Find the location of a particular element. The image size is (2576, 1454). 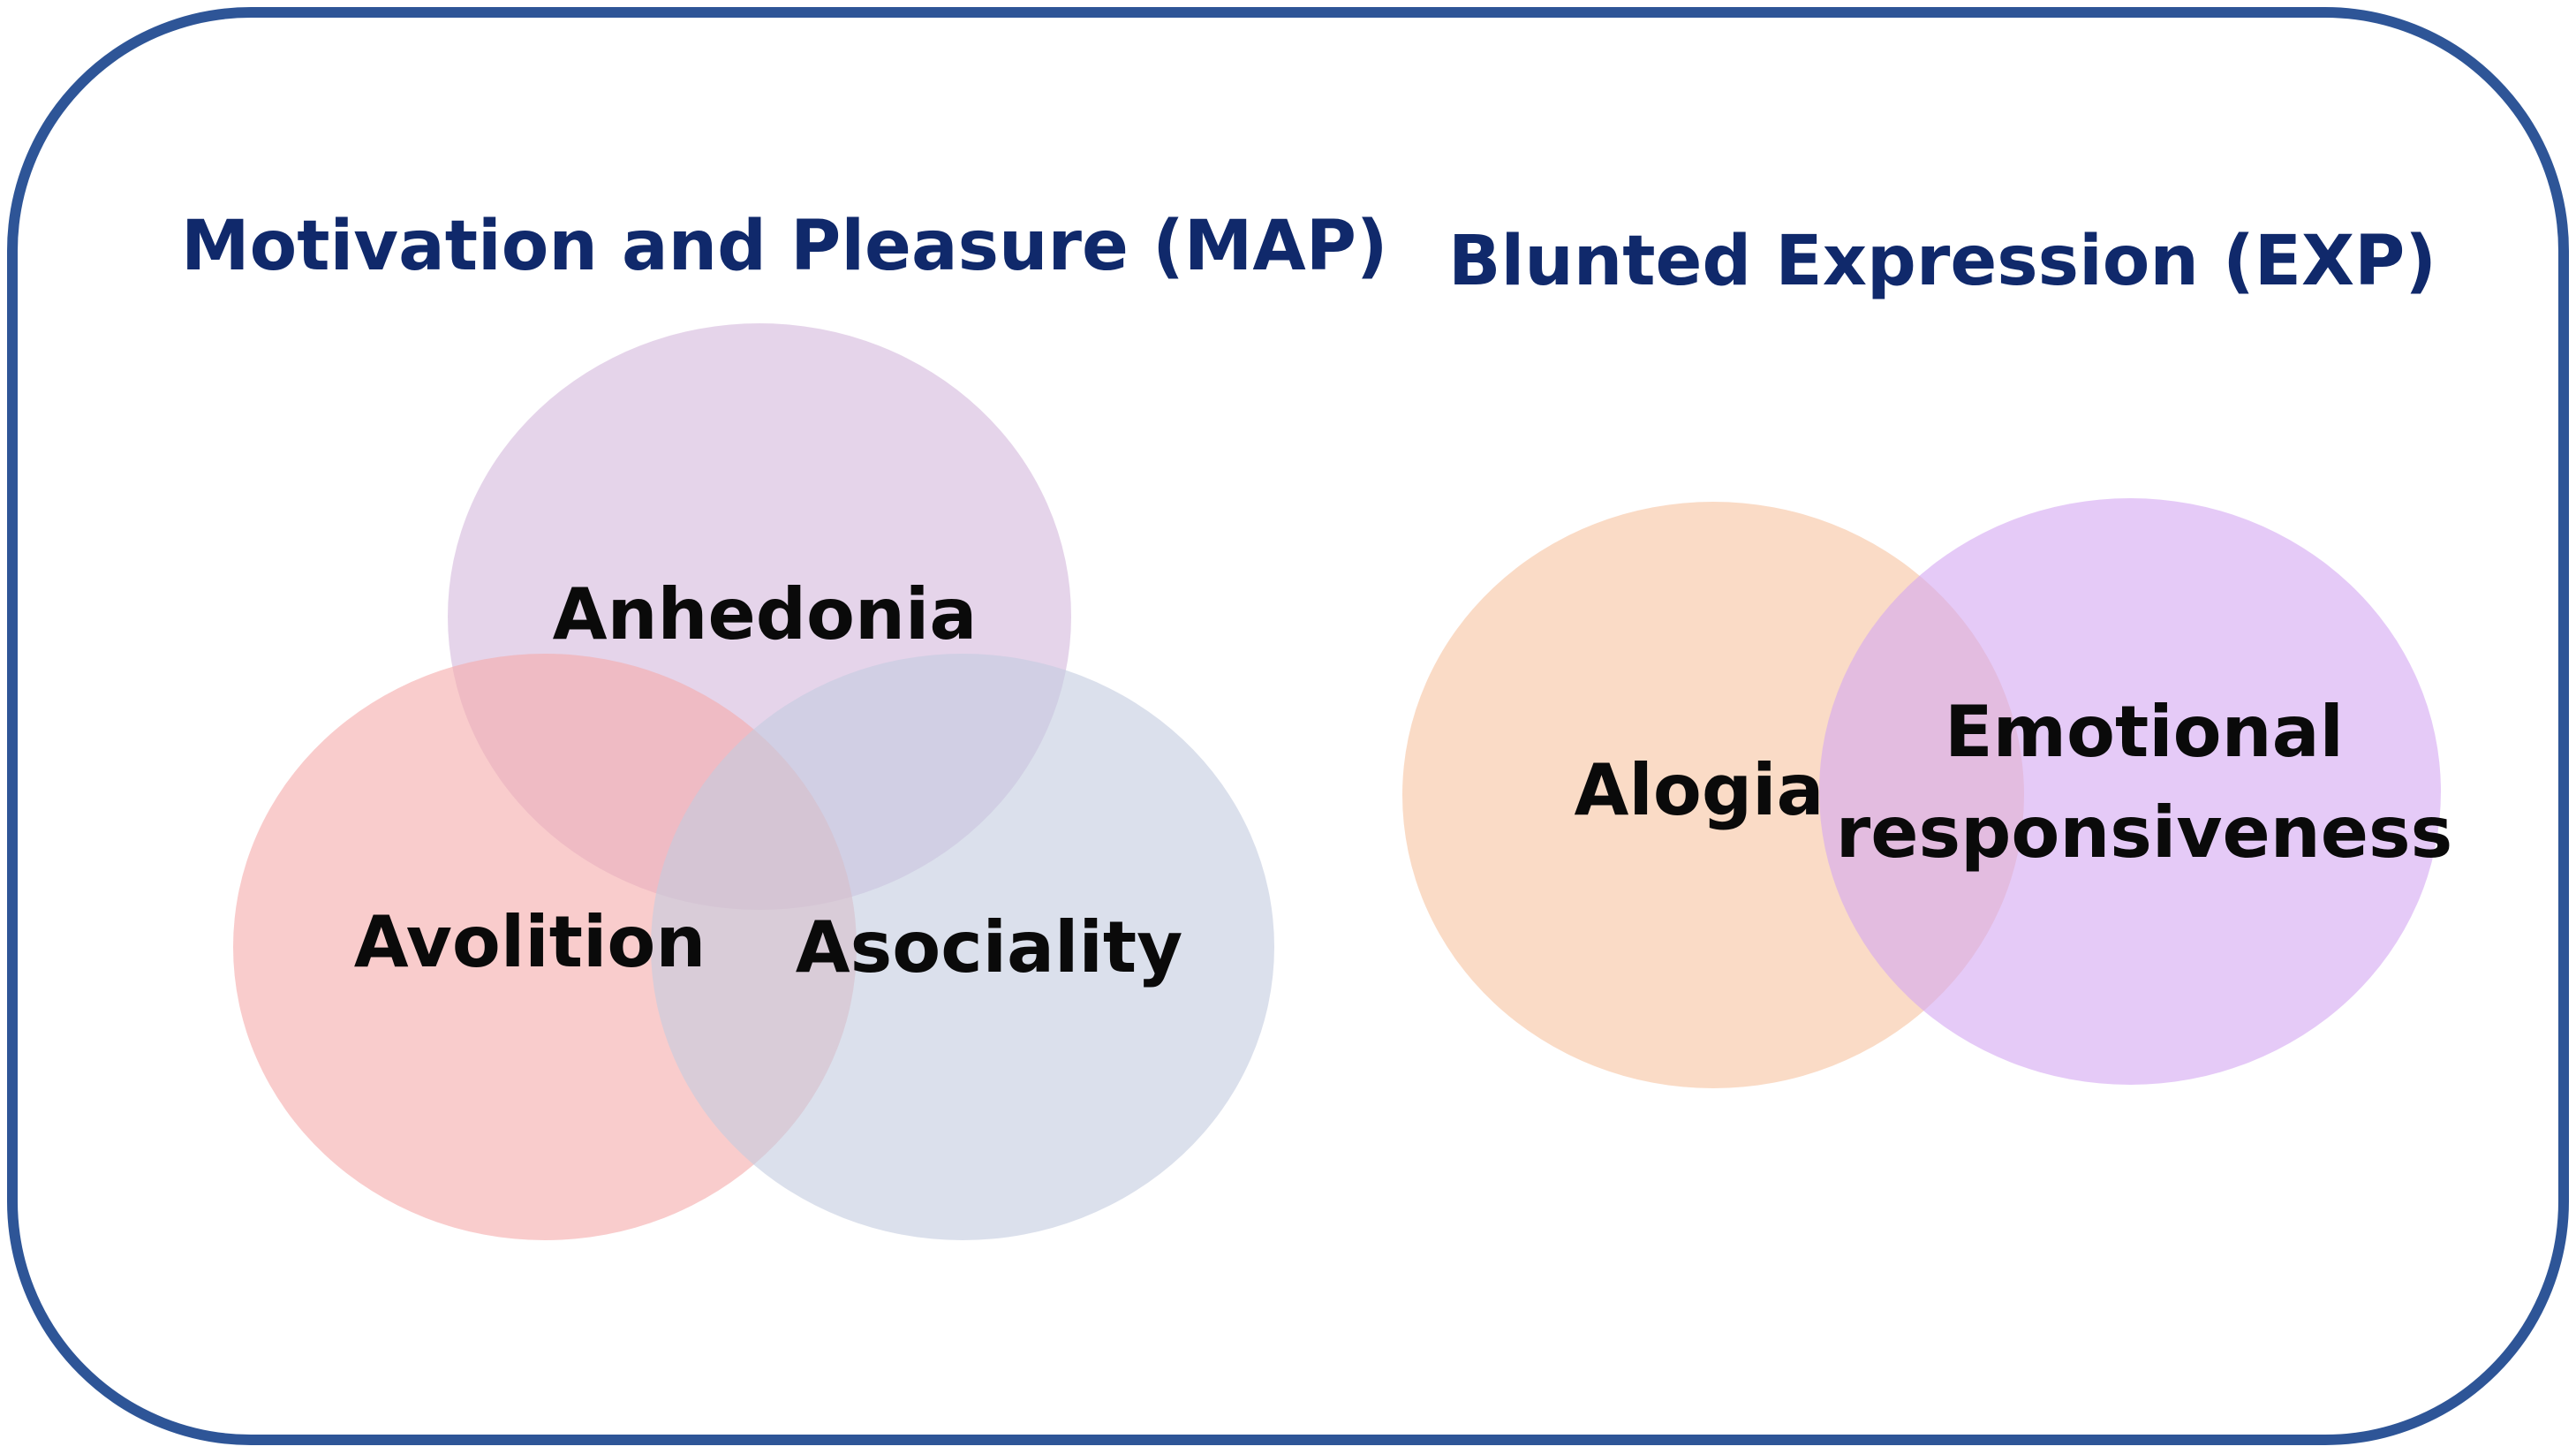

asociality-circle is located at coordinates (963, 947).